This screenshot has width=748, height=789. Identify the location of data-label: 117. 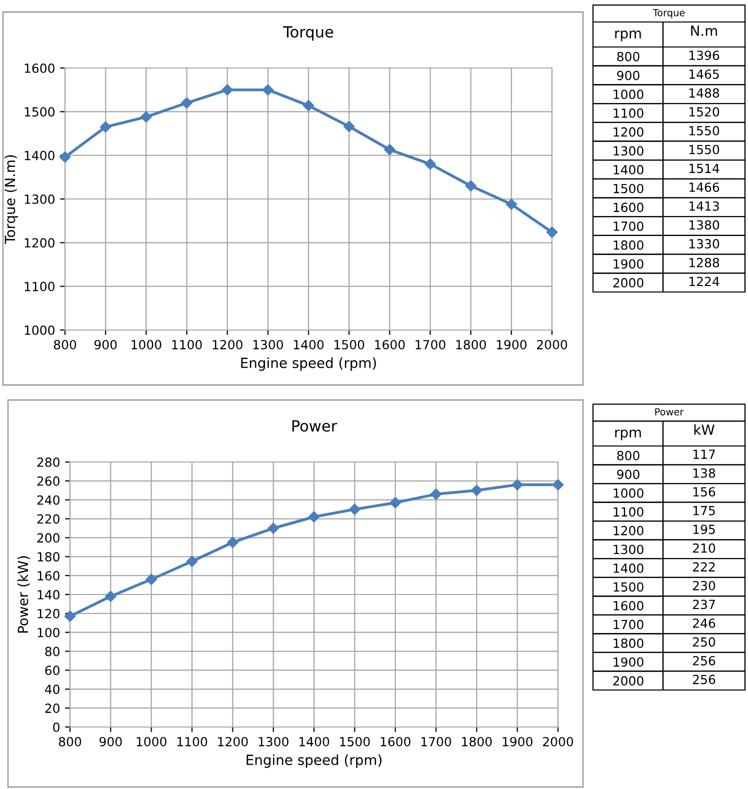
(704, 454).